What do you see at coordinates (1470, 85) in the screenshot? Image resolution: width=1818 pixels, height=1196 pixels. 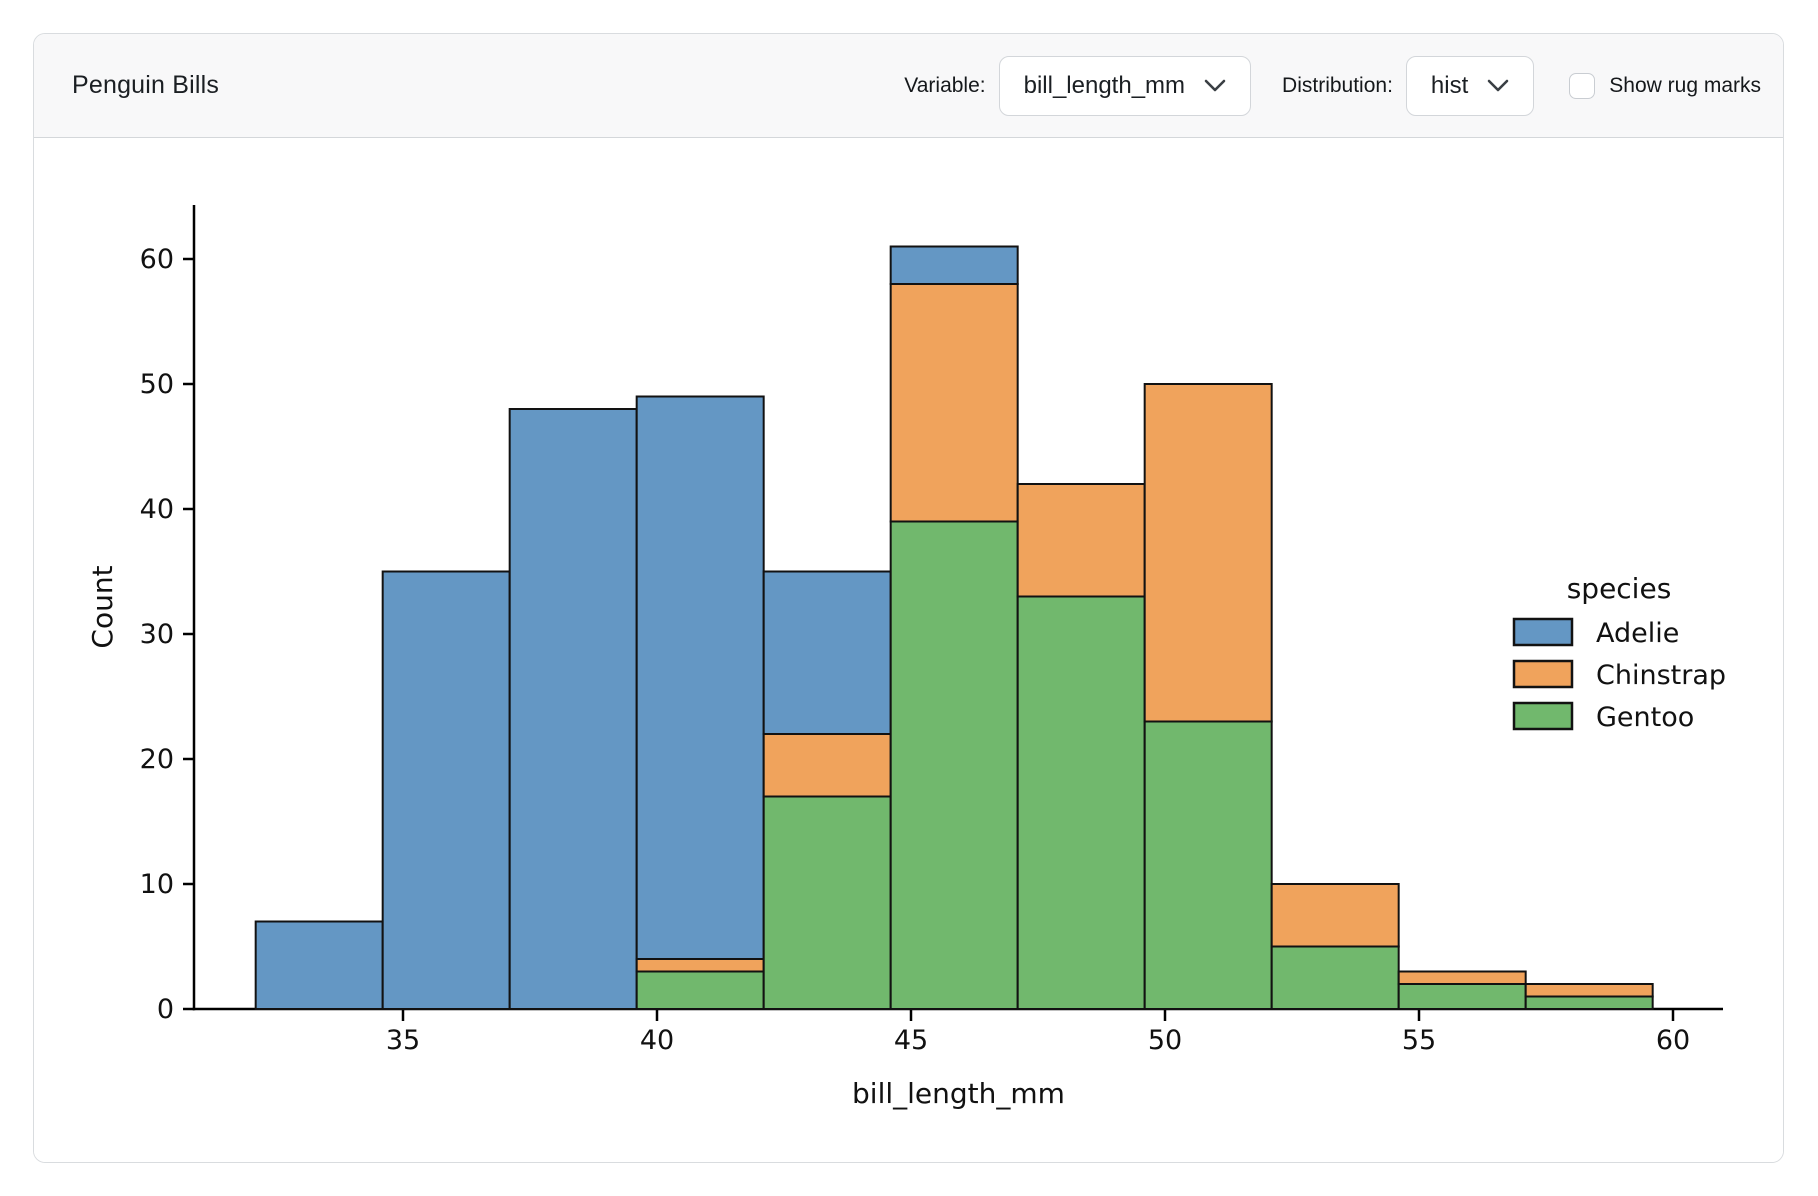 I see `distribution-select: hist` at bounding box center [1470, 85].